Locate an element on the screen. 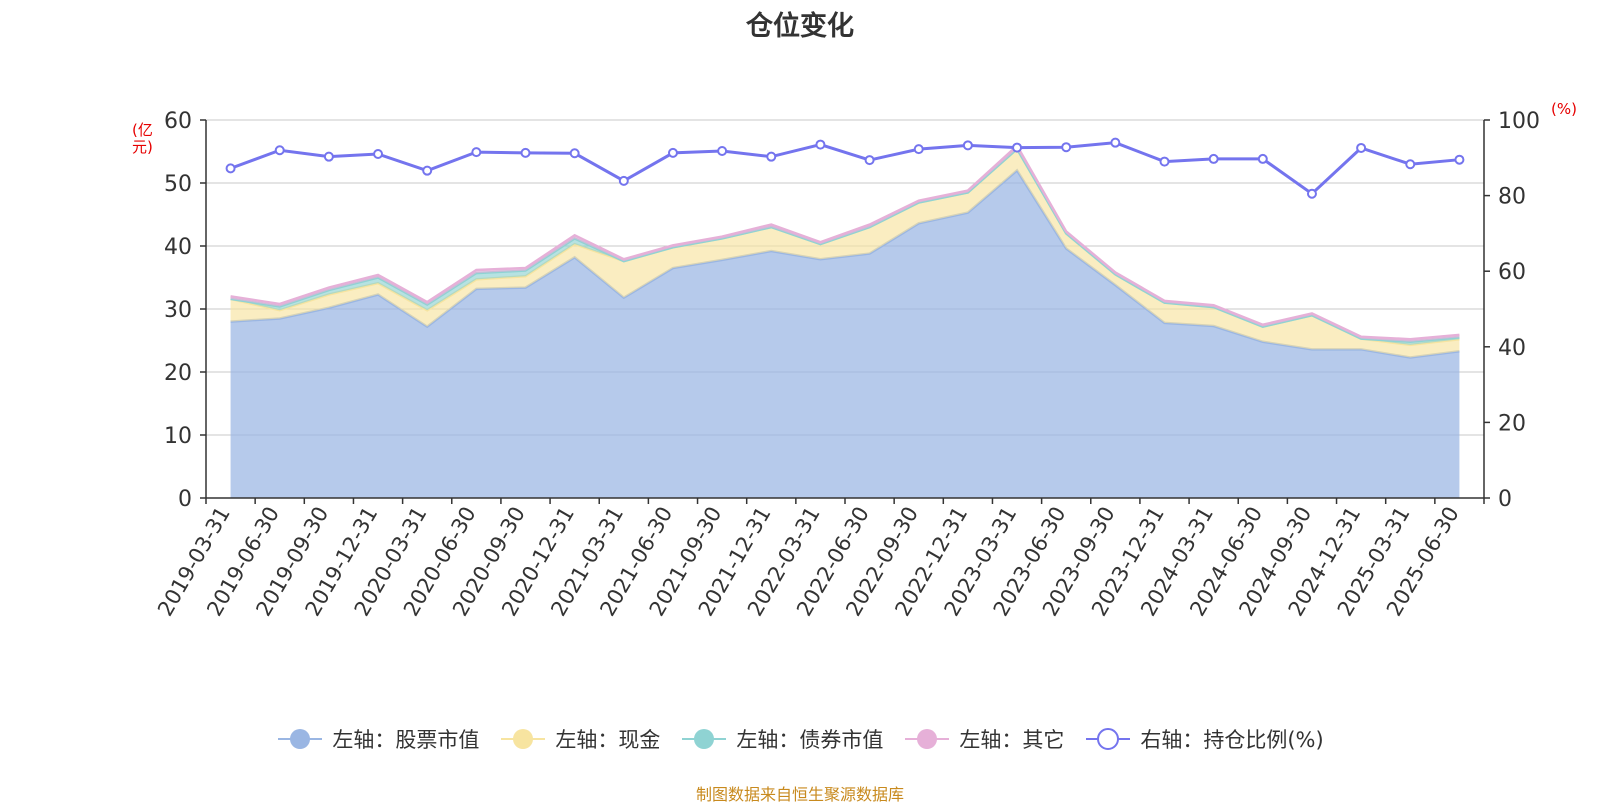 The image size is (1600, 805). legend-label-bond: 左轴：债券市值 is located at coordinates (810, 740).